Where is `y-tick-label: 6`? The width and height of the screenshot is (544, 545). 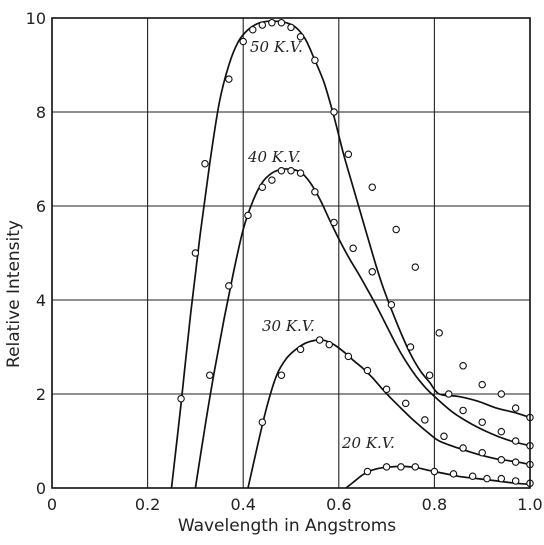 y-tick-label: 6 is located at coordinates (41, 206).